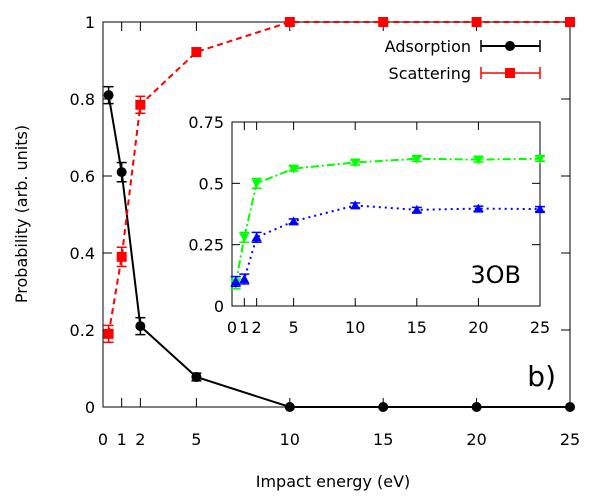  I want to click on legend-label-adsorption: Adsorption, so click(428, 46).